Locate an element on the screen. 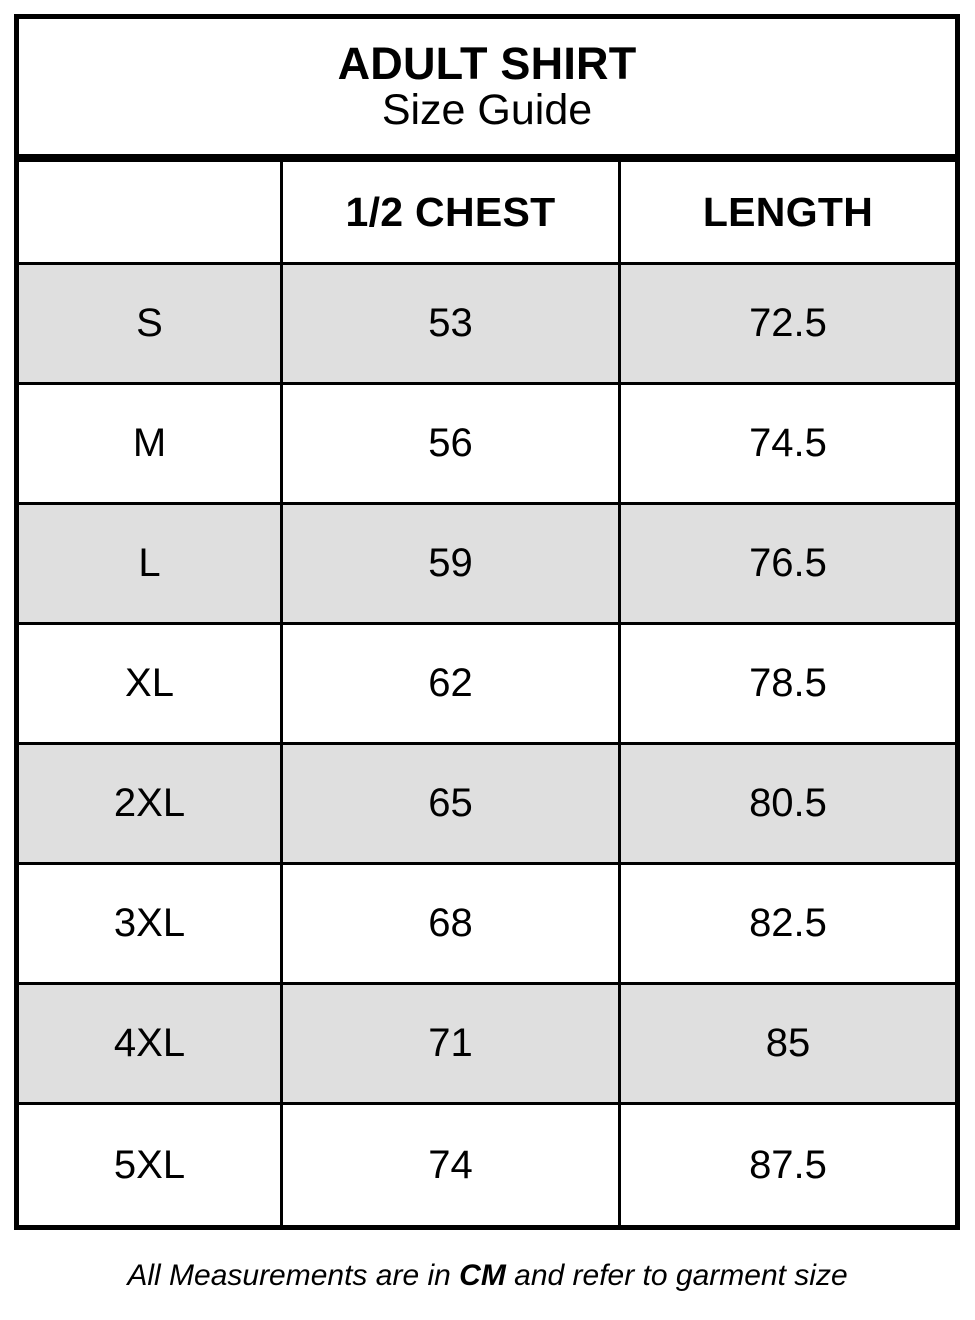  cell-size: 4XL is located at coordinates (151, 1043).